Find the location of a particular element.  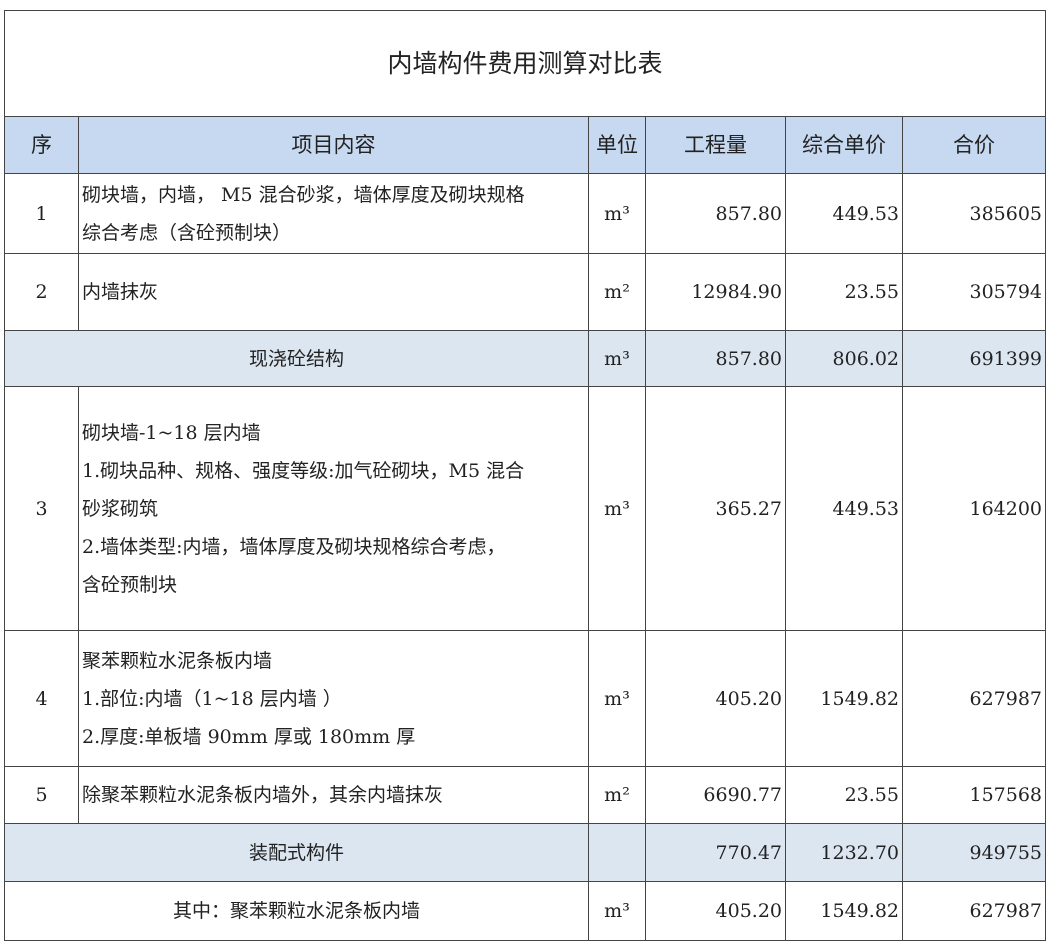

row-content: 除聚苯颗粒水泥条板内墙外，其余内墙抹灰 is located at coordinates (333, 795).